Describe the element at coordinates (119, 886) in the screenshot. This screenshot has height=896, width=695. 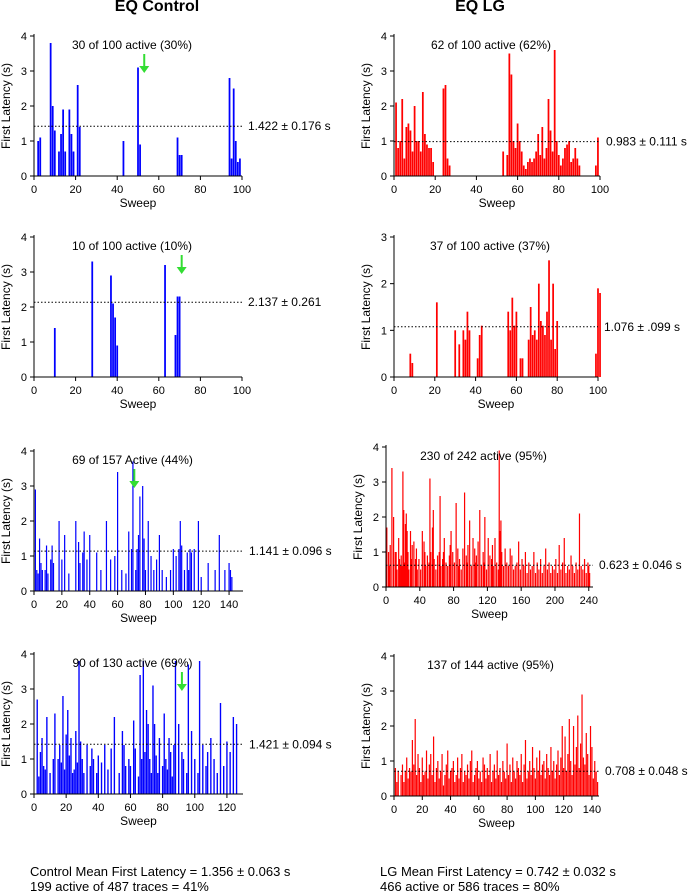
I see `footer-left-count: 199 active of 487 traces = 41%` at that location.